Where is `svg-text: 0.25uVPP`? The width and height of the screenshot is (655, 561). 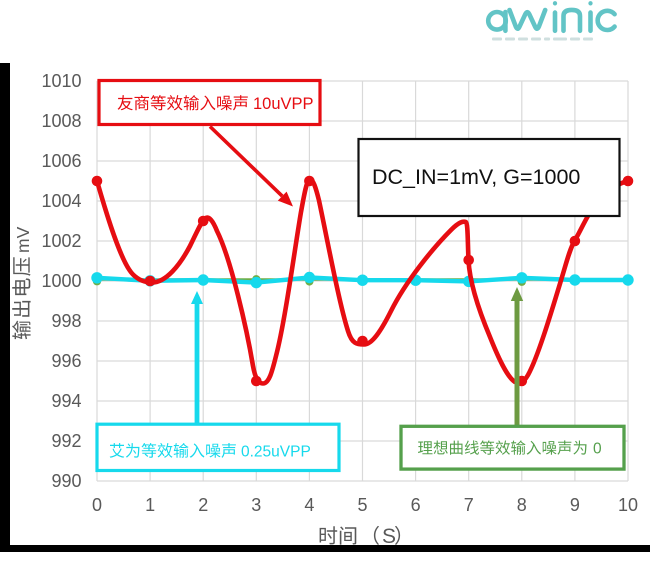
svg-text: 0.25uVPP is located at coordinates (276, 452).